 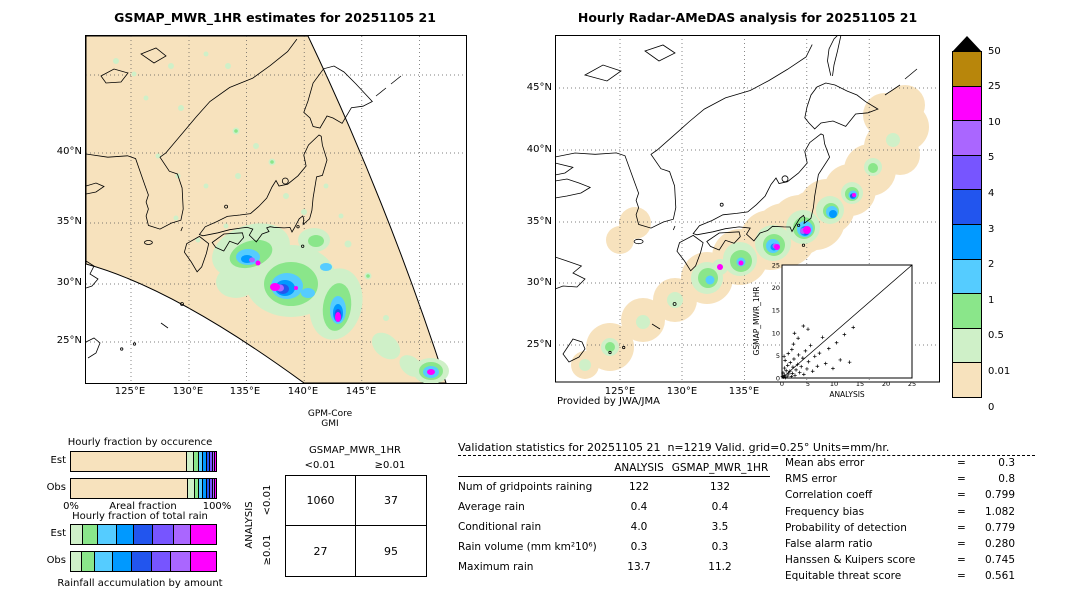 What do you see at coordinates (593, 527) in the screenshot?
I see `validation-row: Conditional rain 4.0 3.5` at bounding box center [593, 527].